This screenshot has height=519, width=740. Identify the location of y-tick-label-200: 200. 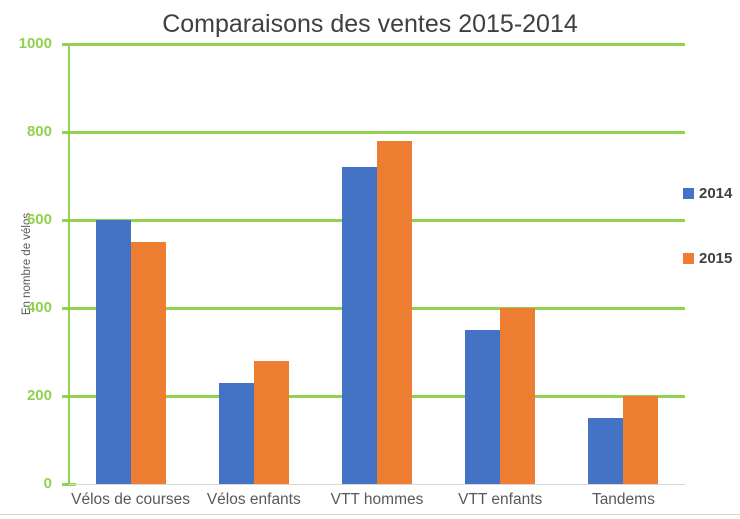
(39, 395).